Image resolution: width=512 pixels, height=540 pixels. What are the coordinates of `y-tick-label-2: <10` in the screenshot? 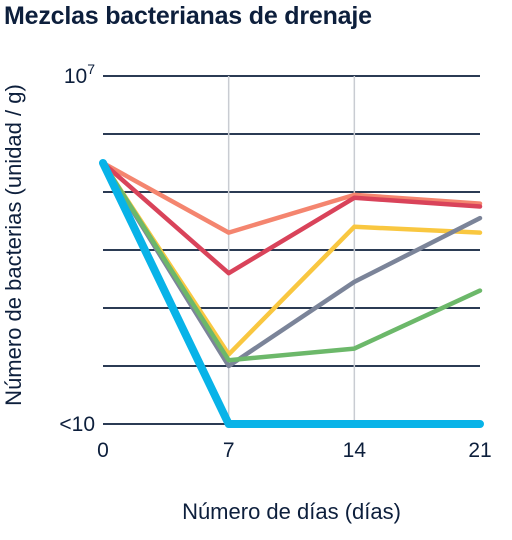 It's located at (77, 424).